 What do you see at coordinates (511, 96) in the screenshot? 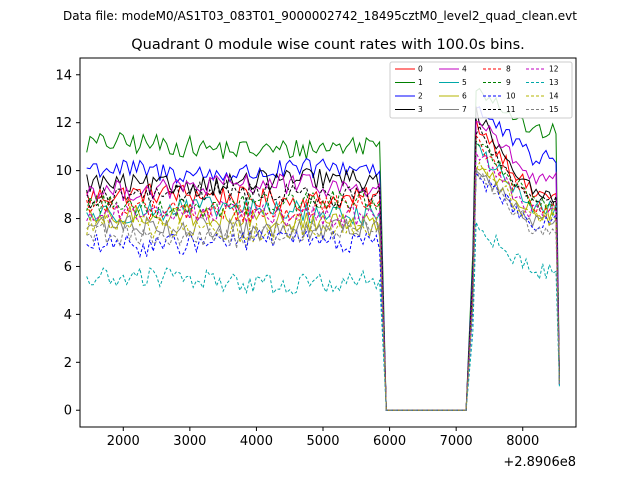
I see `legend-label-10: 10` at bounding box center [511, 96].